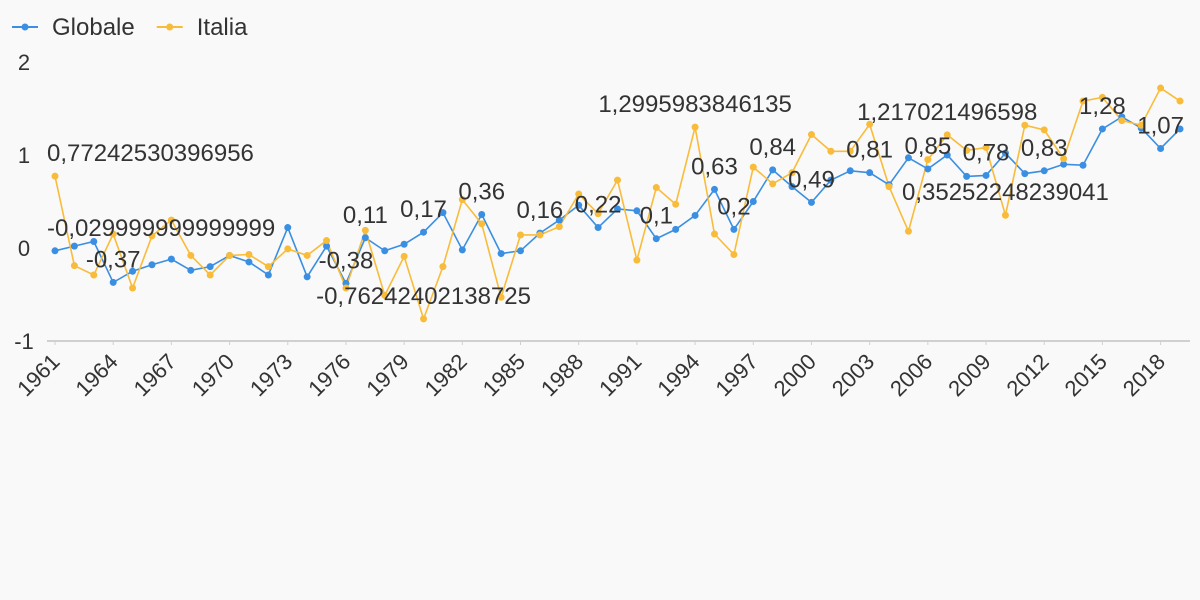 Image resolution: width=1200 pixels, height=600 pixels. What do you see at coordinates (695, 104) in the screenshot?
I see `data-label: 1,2995983846135` at bounding box center [695, 104].